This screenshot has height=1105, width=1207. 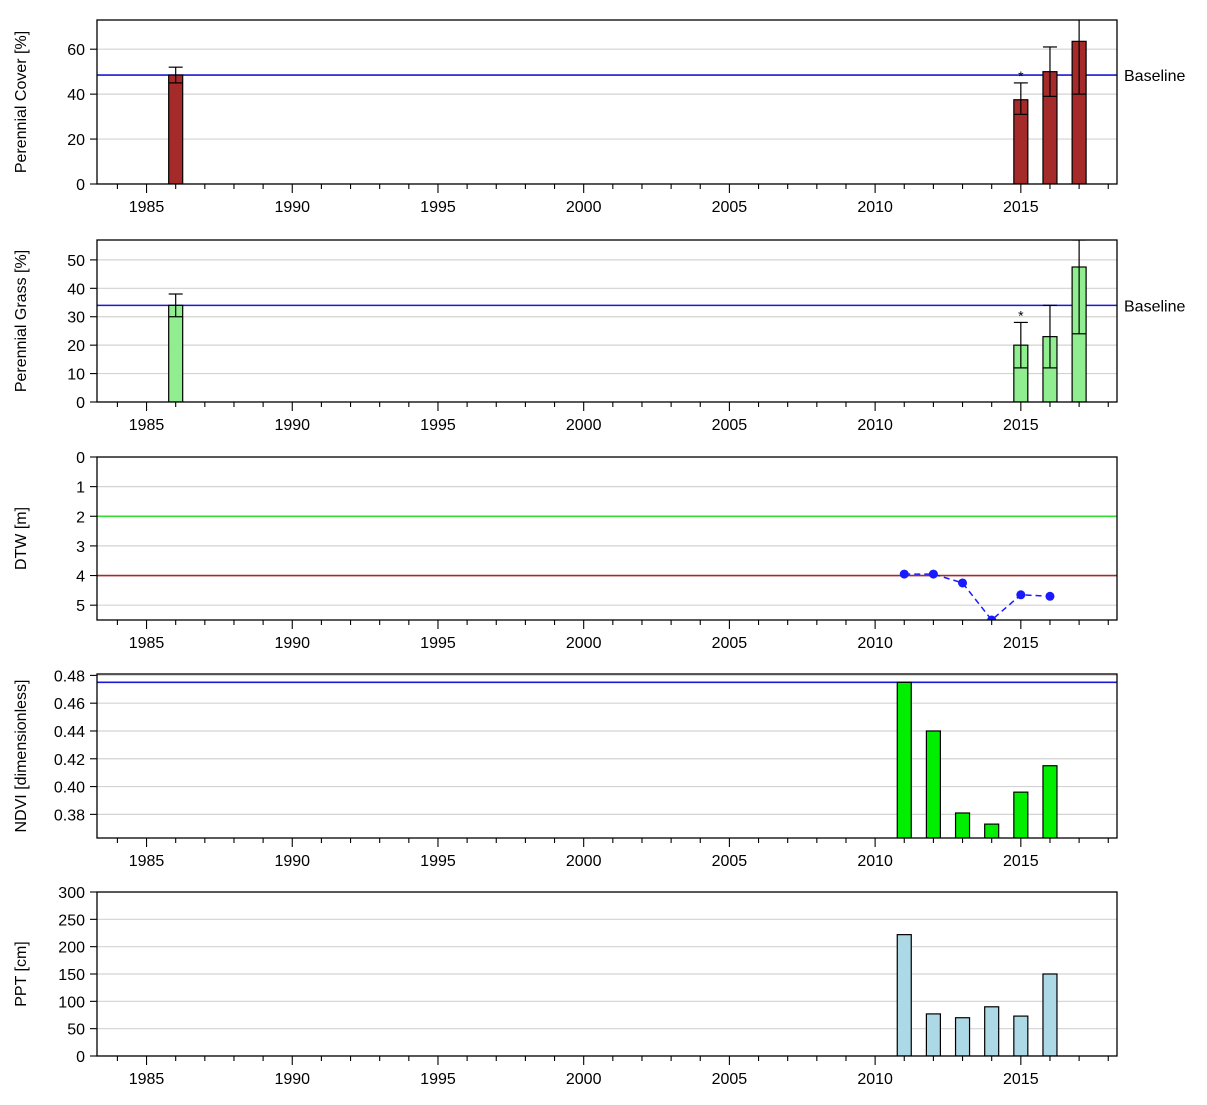 What do you see at coordinates (80, 577) in the screenshot?
I see `y-tick-label: 4` at bounding box center [80, 577].